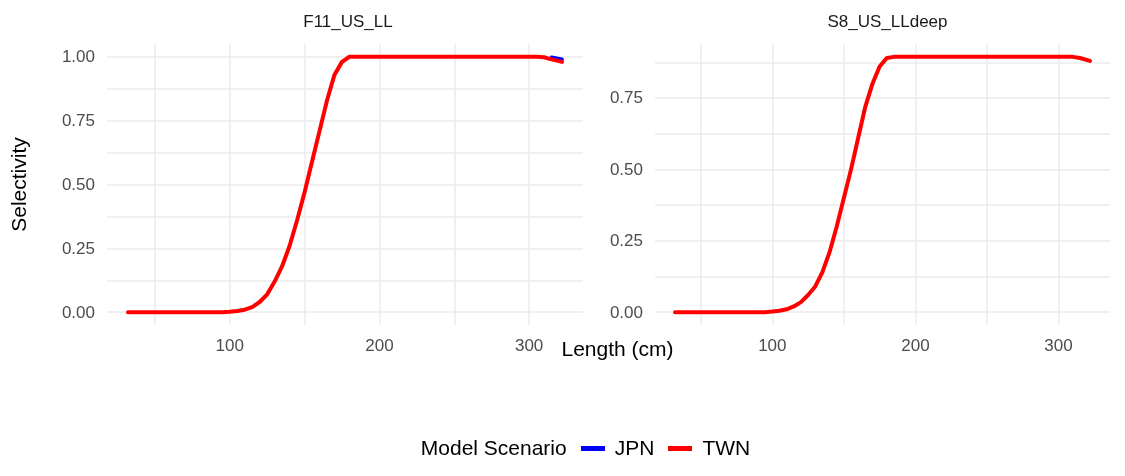 This screenshot has height=476, width=1125. Describe the element at coordinates (493, 448) in the screenshot. I see `legend-title: Model Scenario` at that location.